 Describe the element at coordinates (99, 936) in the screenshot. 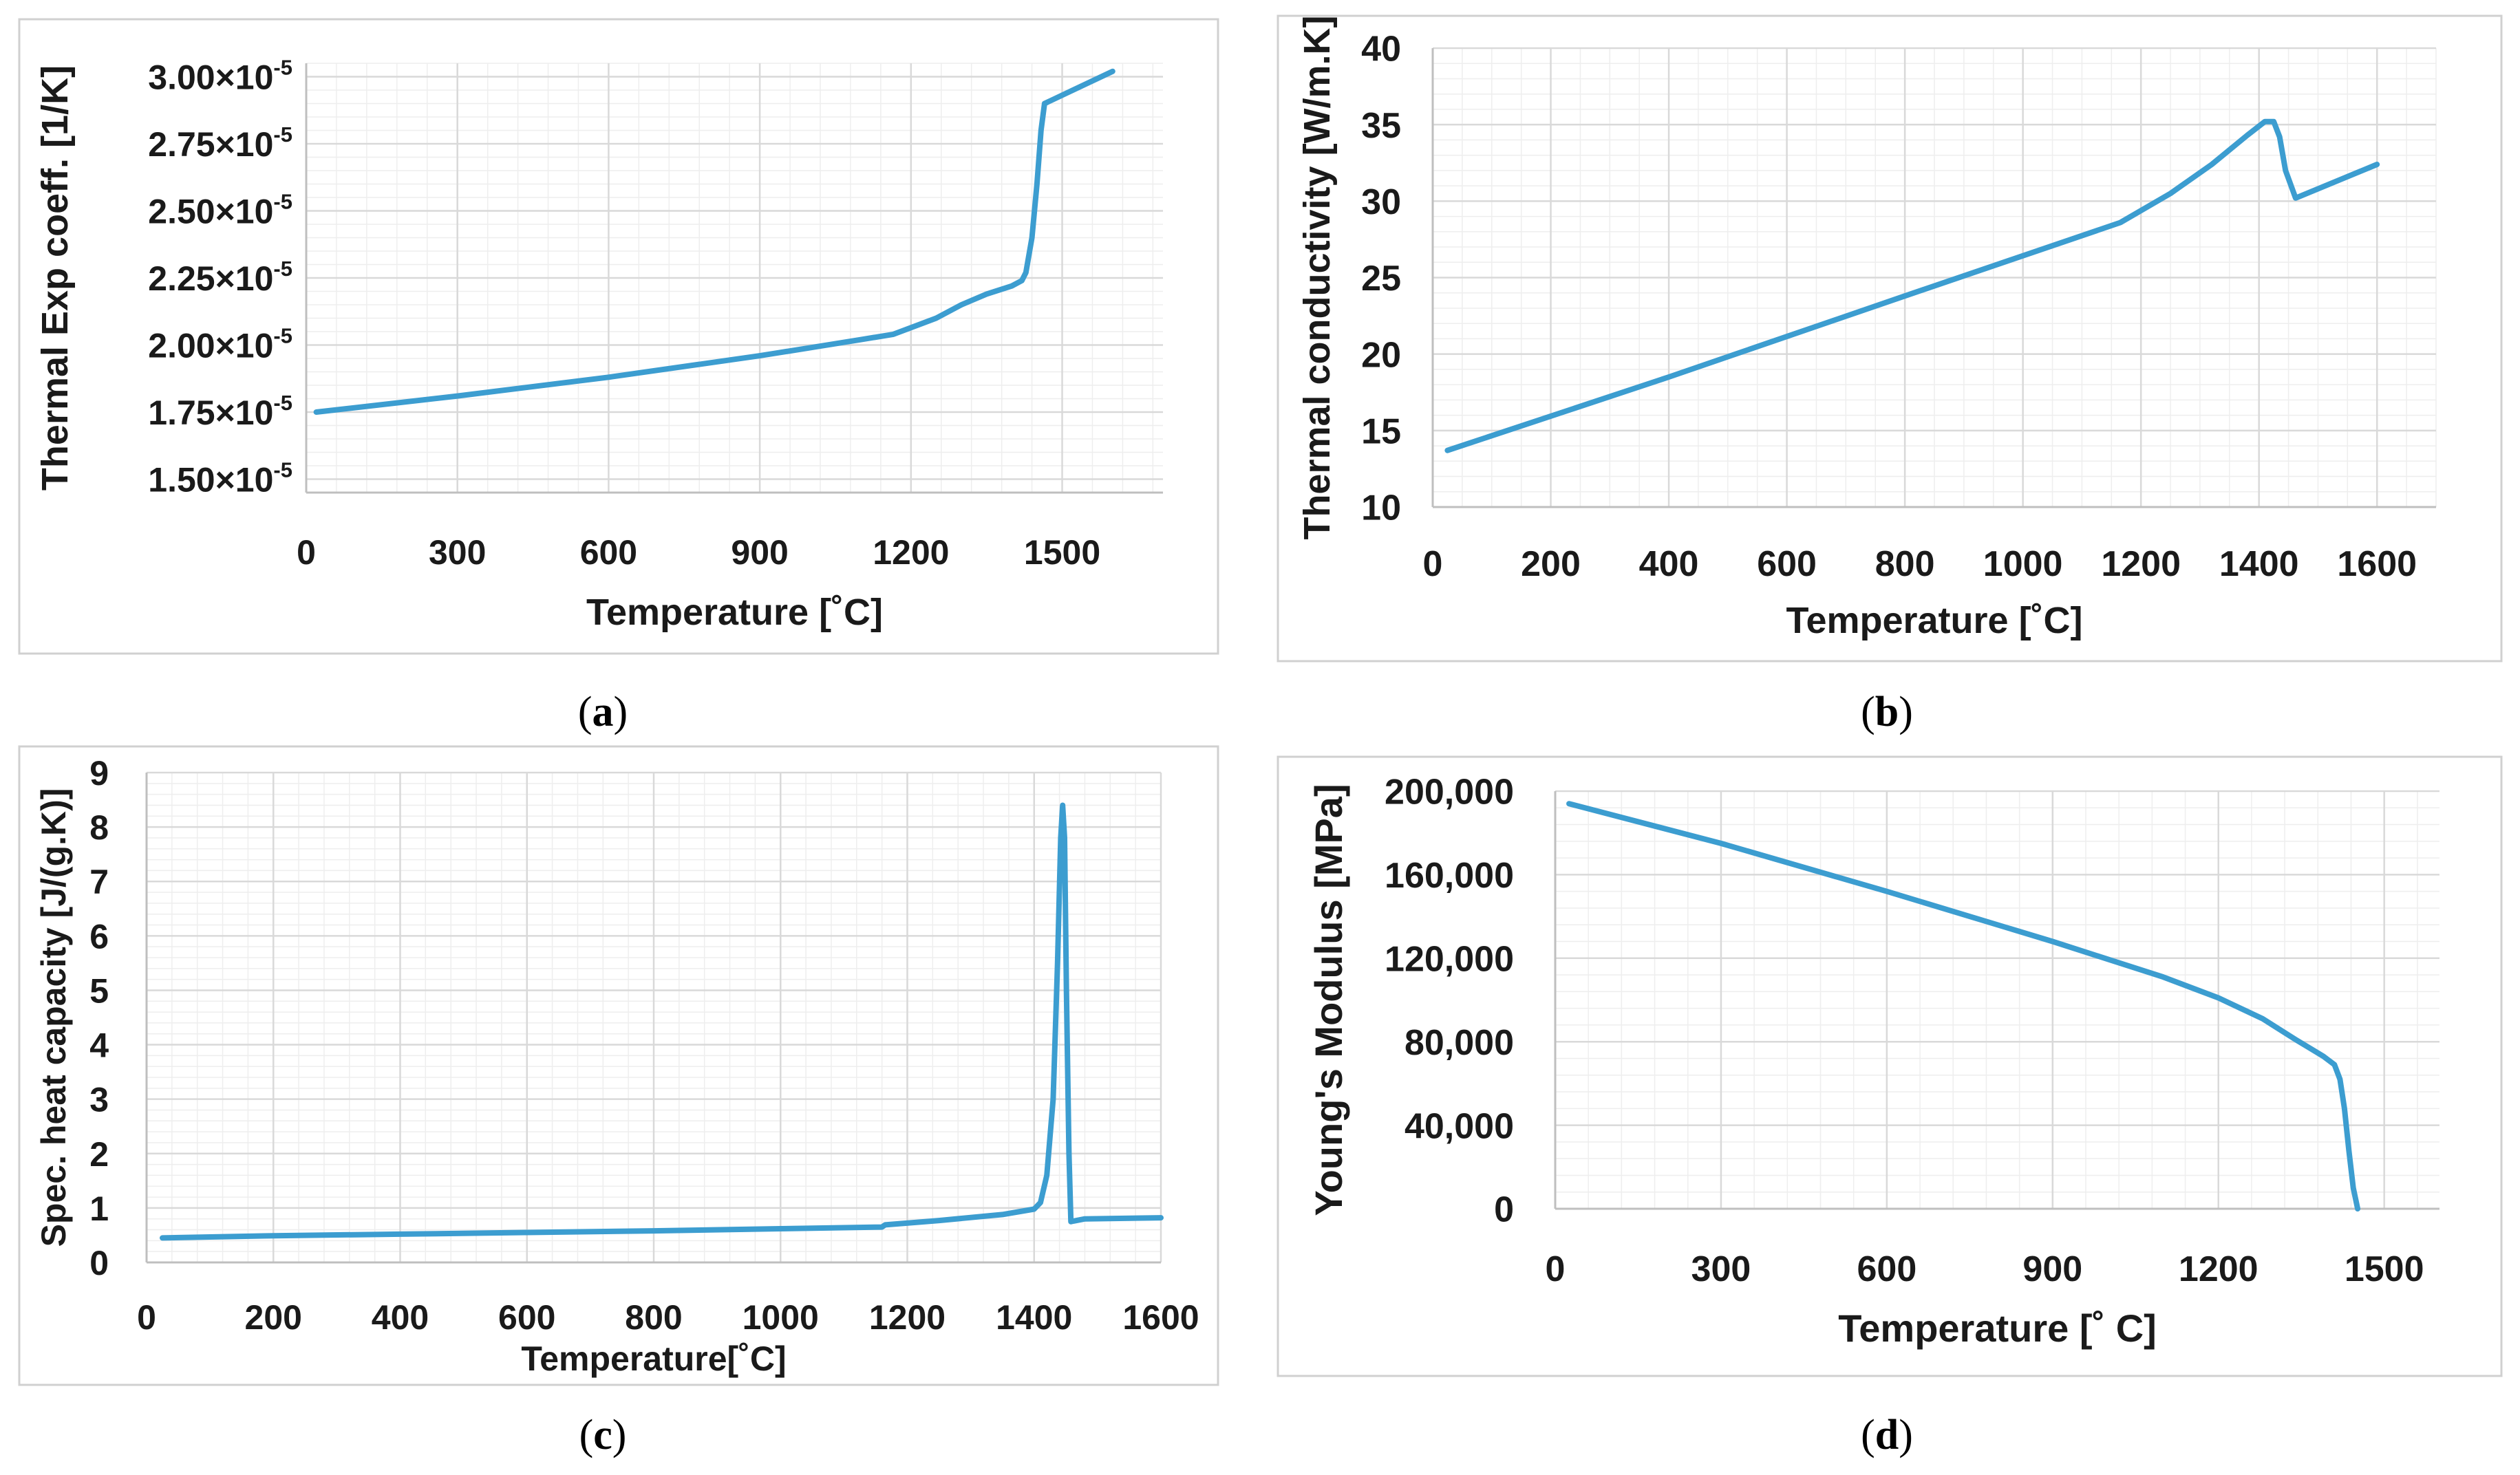

I see `y-tick-label: 6` at that location.